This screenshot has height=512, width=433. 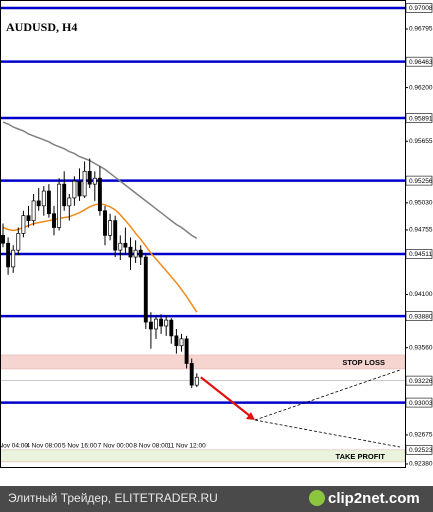 What do you see at coordinates (421, 87) in the screenshot?
I see `y-tick-label: 0.96200` at bounding box center [421, 87].